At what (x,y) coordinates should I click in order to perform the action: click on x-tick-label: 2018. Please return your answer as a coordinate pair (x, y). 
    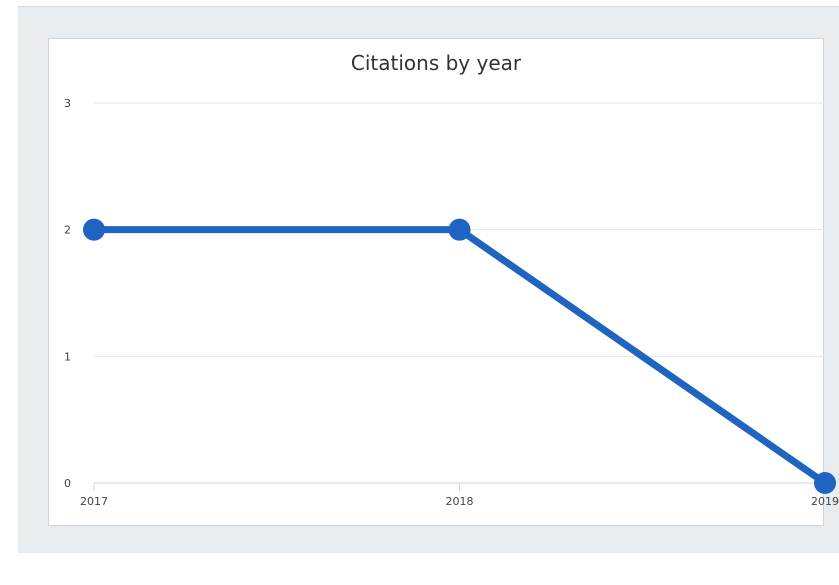
    Looking at the image, I should click on (460, 501).